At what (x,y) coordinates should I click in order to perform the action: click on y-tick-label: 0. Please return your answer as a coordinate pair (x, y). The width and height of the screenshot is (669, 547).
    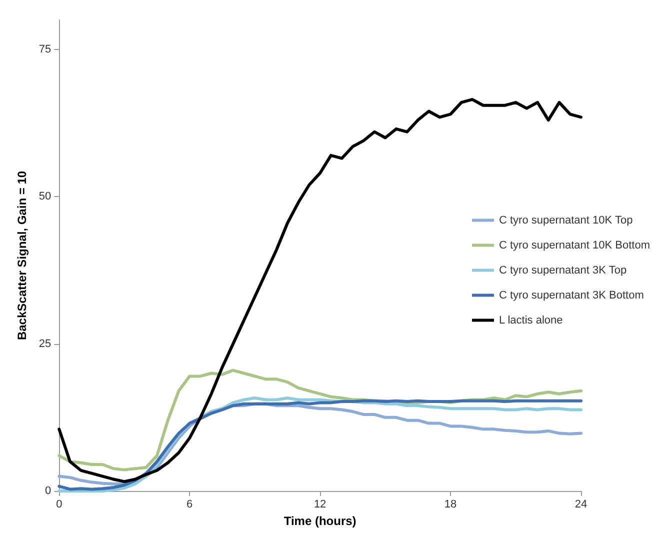
    Looking at the image, I should click on (48, 491).